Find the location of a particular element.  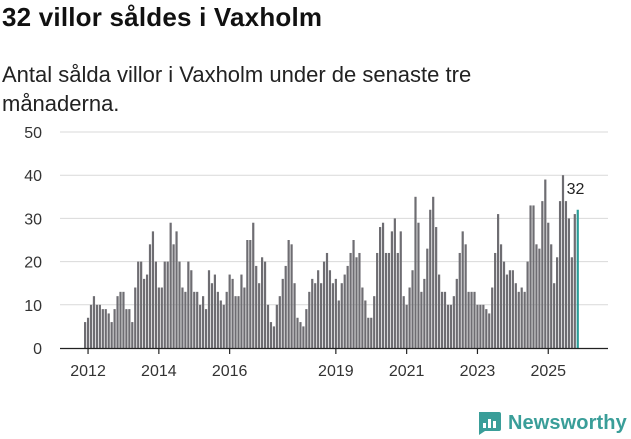

x-axis-labels: 2012 2014 2016 2019 2021 2023 2025 is located at coordinates (318, 371).